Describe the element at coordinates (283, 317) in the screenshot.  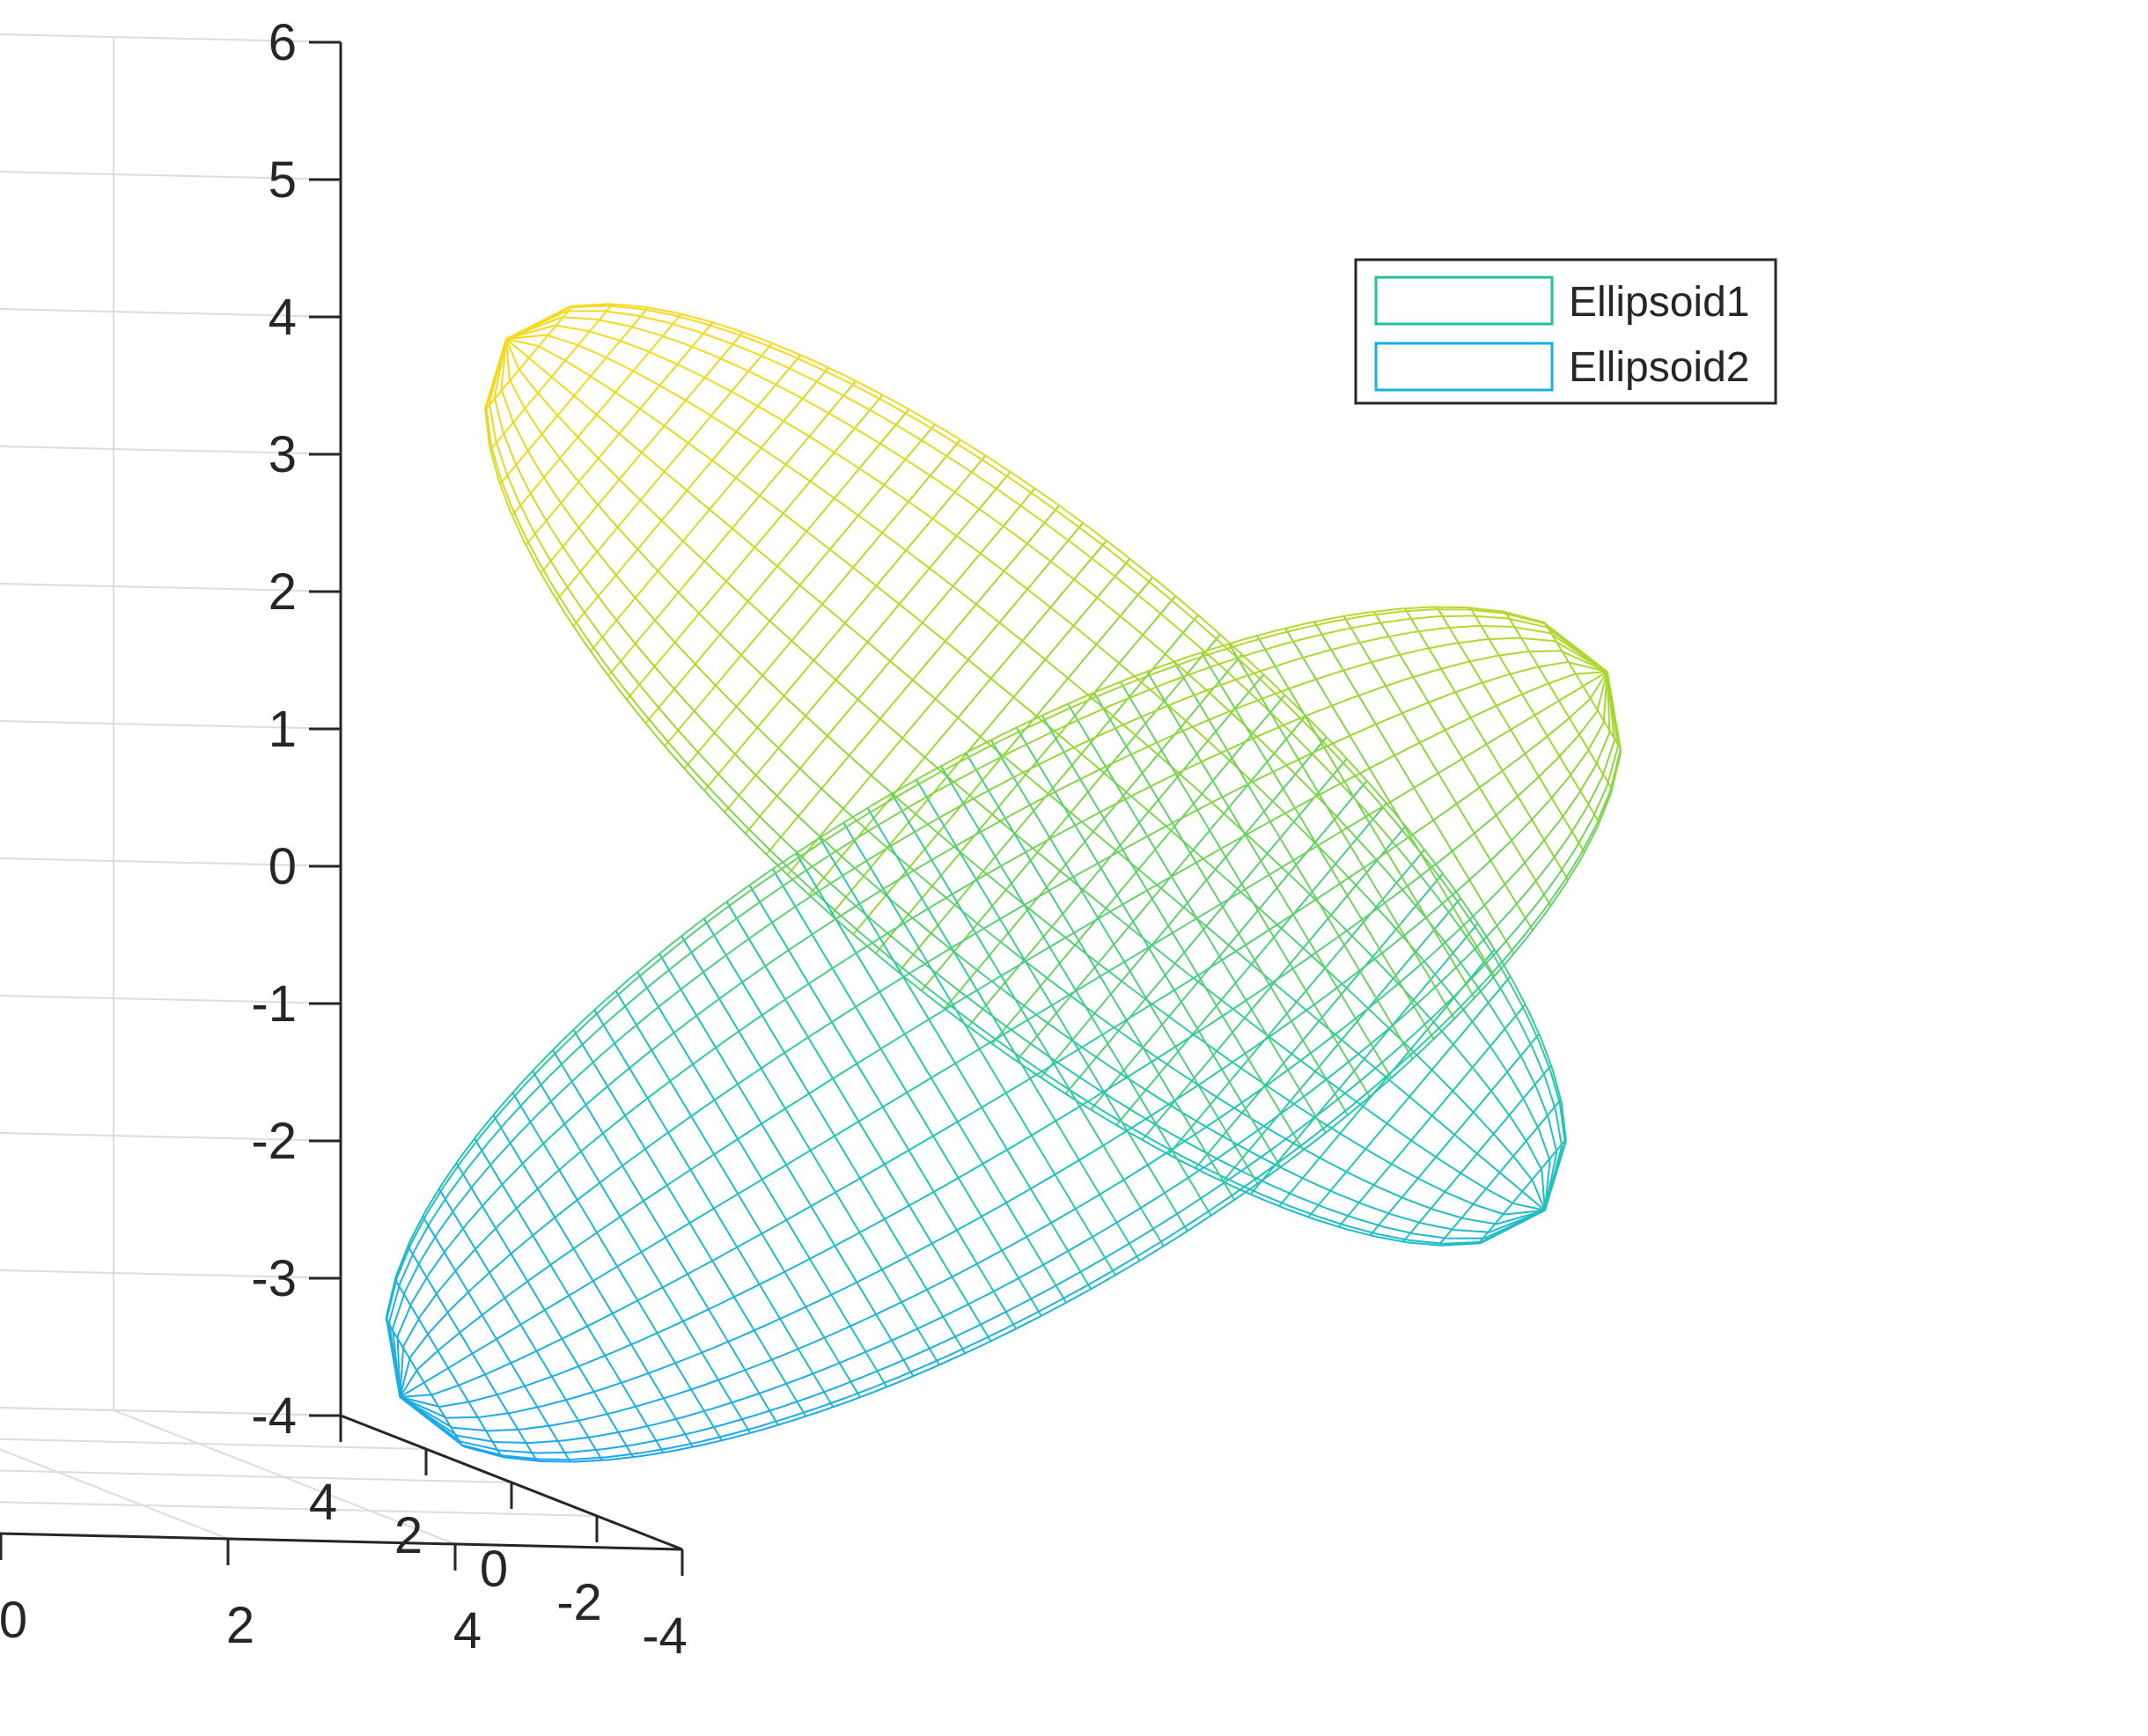
I see `z-tick-label: 4` at that location.